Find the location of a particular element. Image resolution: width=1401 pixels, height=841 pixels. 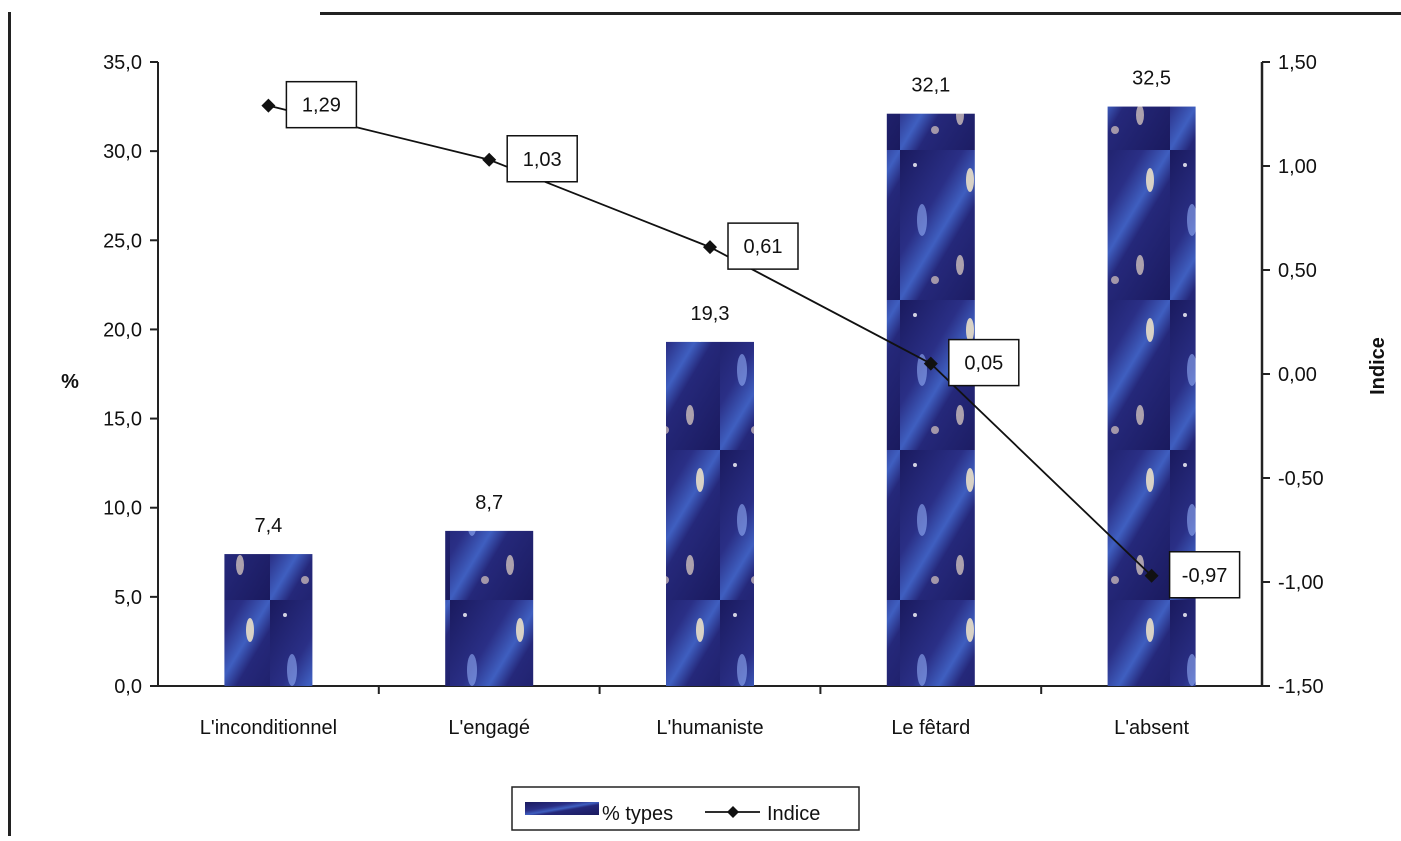

legend-line-label: Indice is located at coordinates (793, 814).